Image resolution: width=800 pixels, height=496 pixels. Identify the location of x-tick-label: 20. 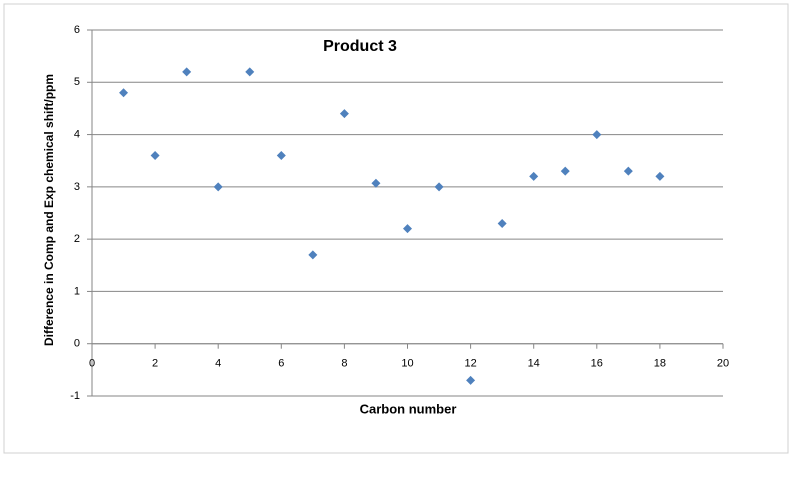
(723, 364).